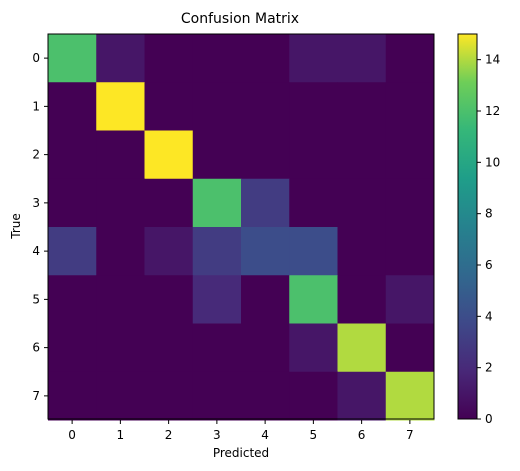 Image resolution: width=520 pixels, height=471 pixels. Describe the element at coordinates (489, 214) in the screenshot. I see `colorbar-tick-label: 8` at that location.